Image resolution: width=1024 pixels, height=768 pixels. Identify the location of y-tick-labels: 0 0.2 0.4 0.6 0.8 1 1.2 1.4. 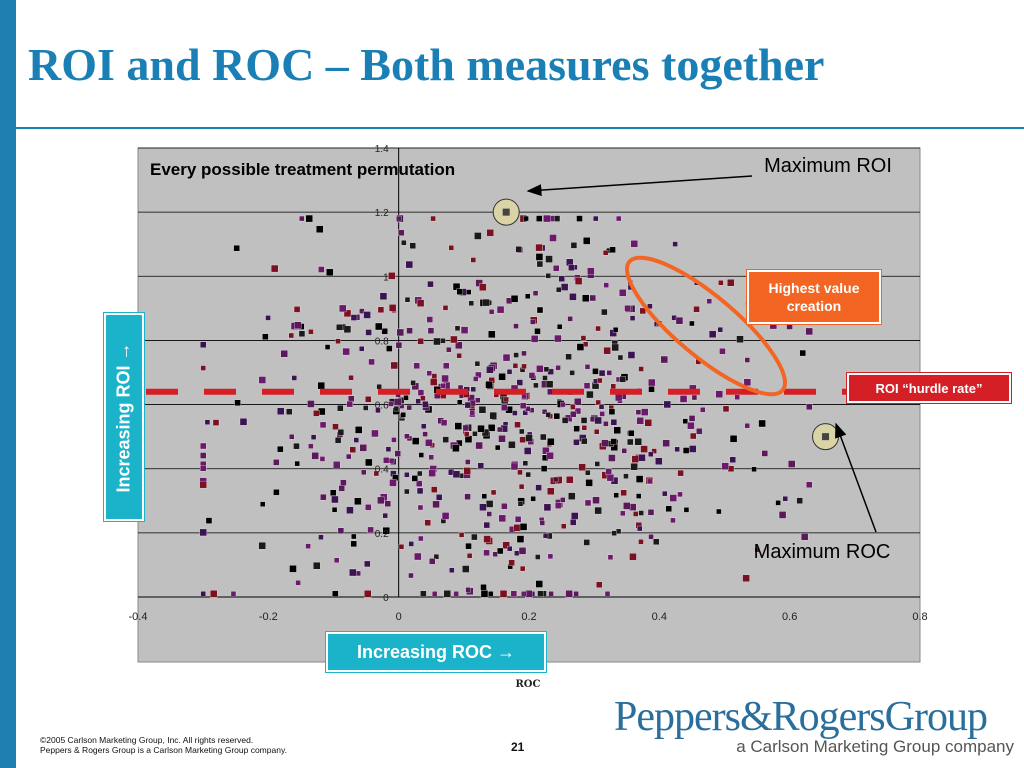
(382, 374).